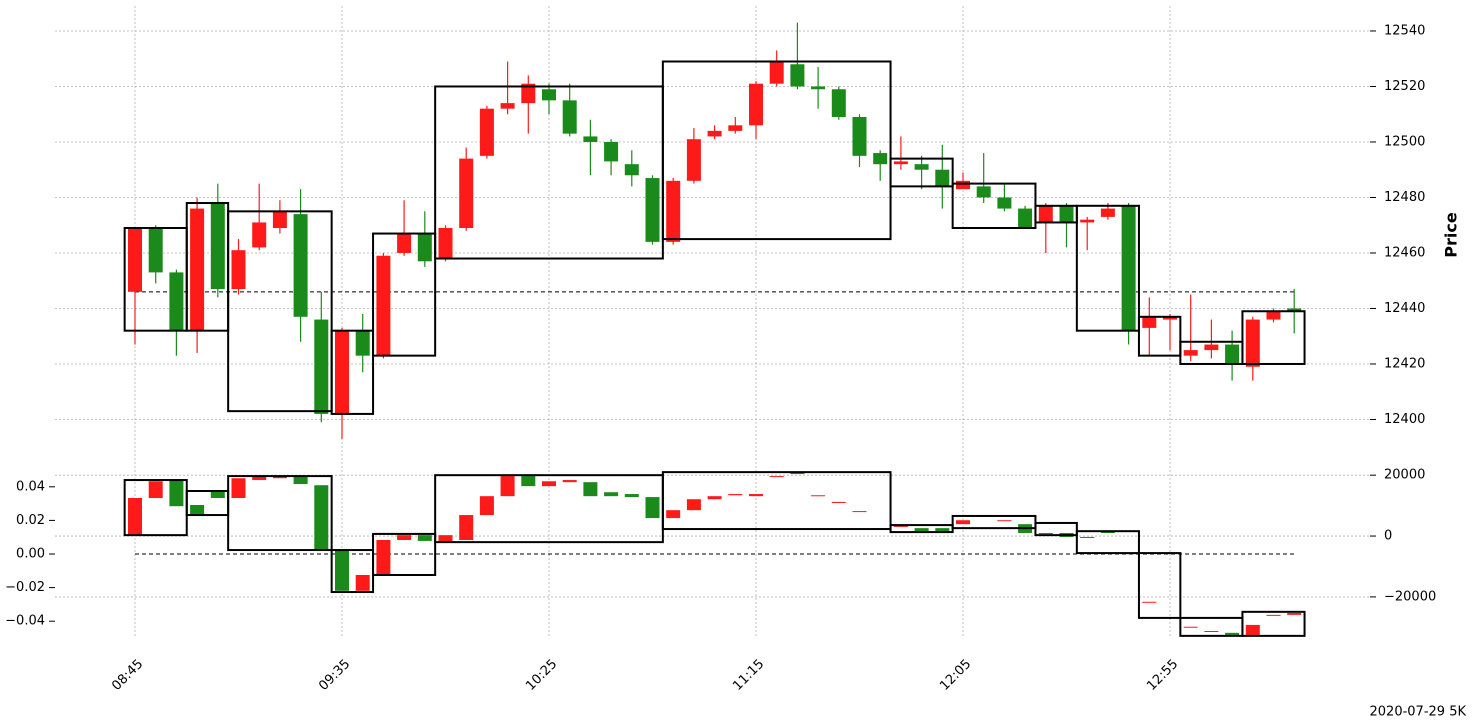  Describe the element at coordinates (25, 621) in the screenshot. I see `y-tick-label: −0.04` at that location.